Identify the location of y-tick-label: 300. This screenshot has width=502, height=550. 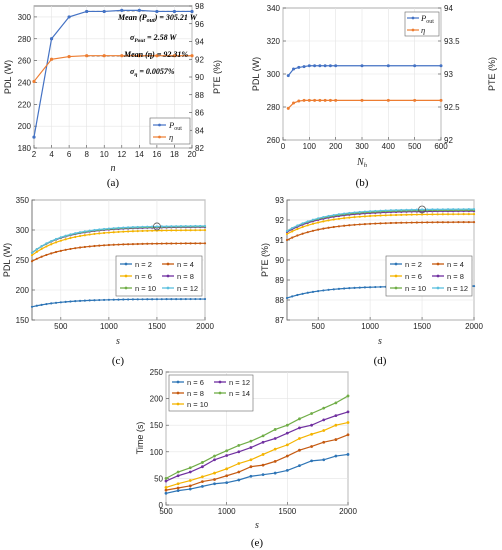
(23, 230).